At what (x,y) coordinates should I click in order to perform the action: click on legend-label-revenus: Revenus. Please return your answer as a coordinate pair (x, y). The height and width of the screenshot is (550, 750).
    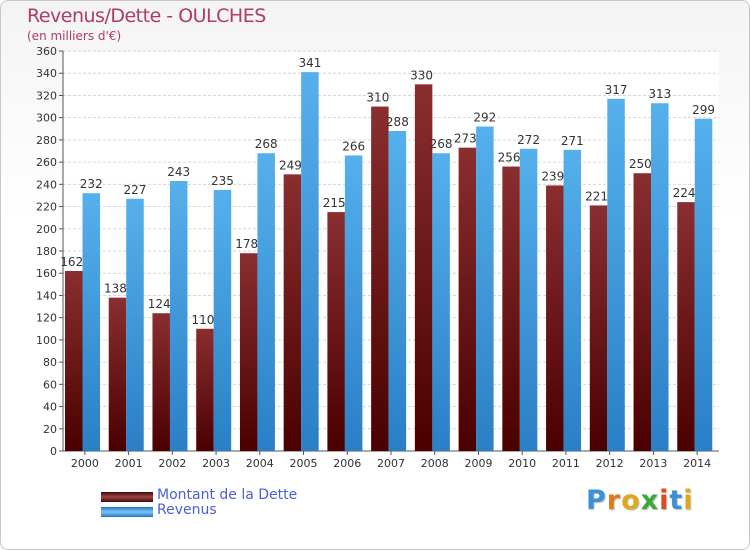
    Looking at the image, I should click on (187, 510).